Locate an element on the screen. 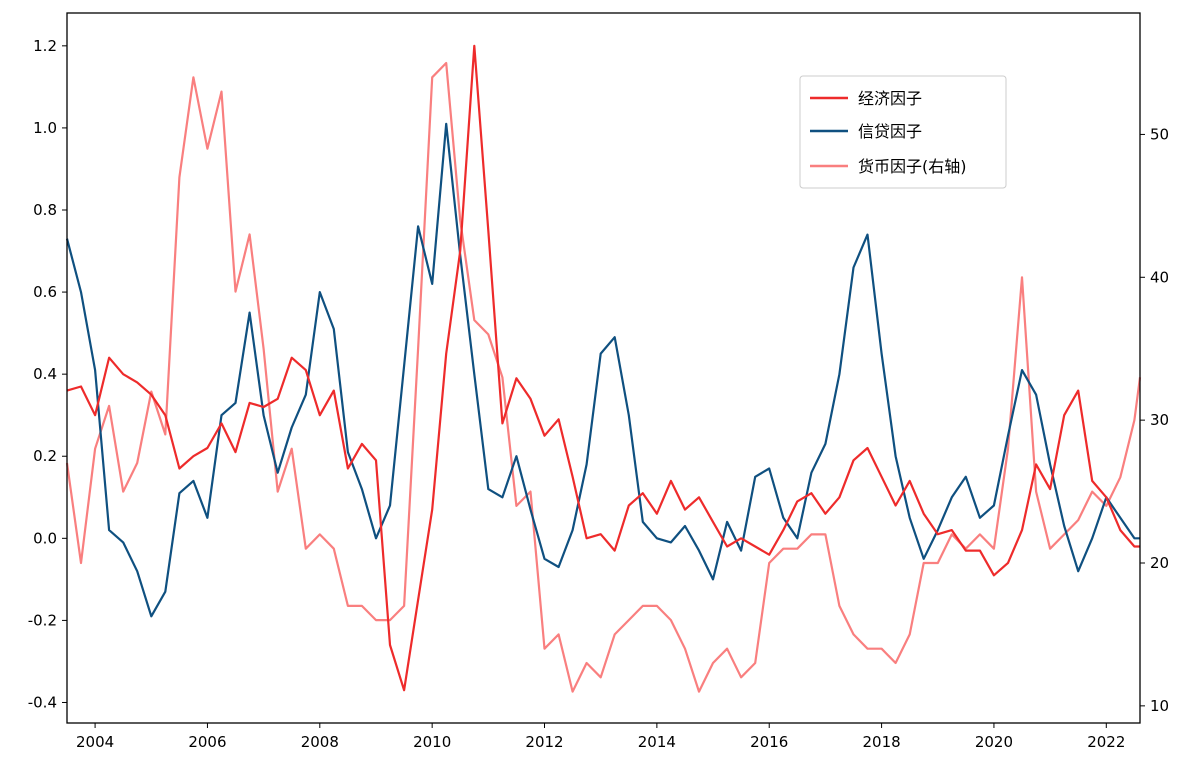 This screenshot has width=1185, height=768. y-left-tick-label: 0.4 is located at coordinates (45, 374).